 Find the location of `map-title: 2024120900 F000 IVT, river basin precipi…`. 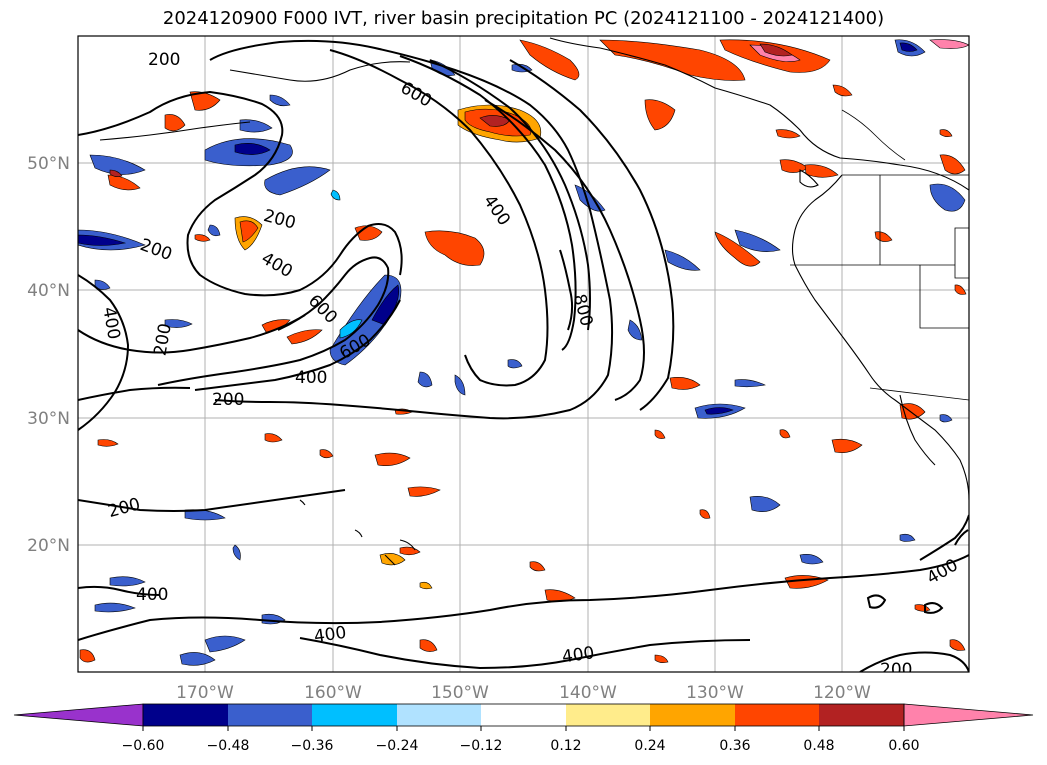

map-title: 2024120900 F000 IVT, river basin precipi… is located at coordinates (523, 18).